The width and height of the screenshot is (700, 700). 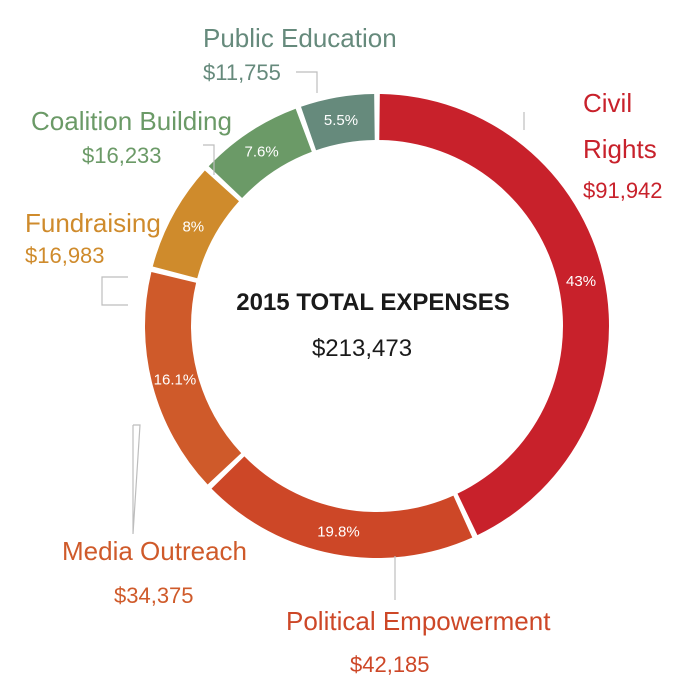 What do you see at coordinates (341, 120) in the screenshot?
I see `slice-percent-label: 5.5%` at bounding box center [341, 120].